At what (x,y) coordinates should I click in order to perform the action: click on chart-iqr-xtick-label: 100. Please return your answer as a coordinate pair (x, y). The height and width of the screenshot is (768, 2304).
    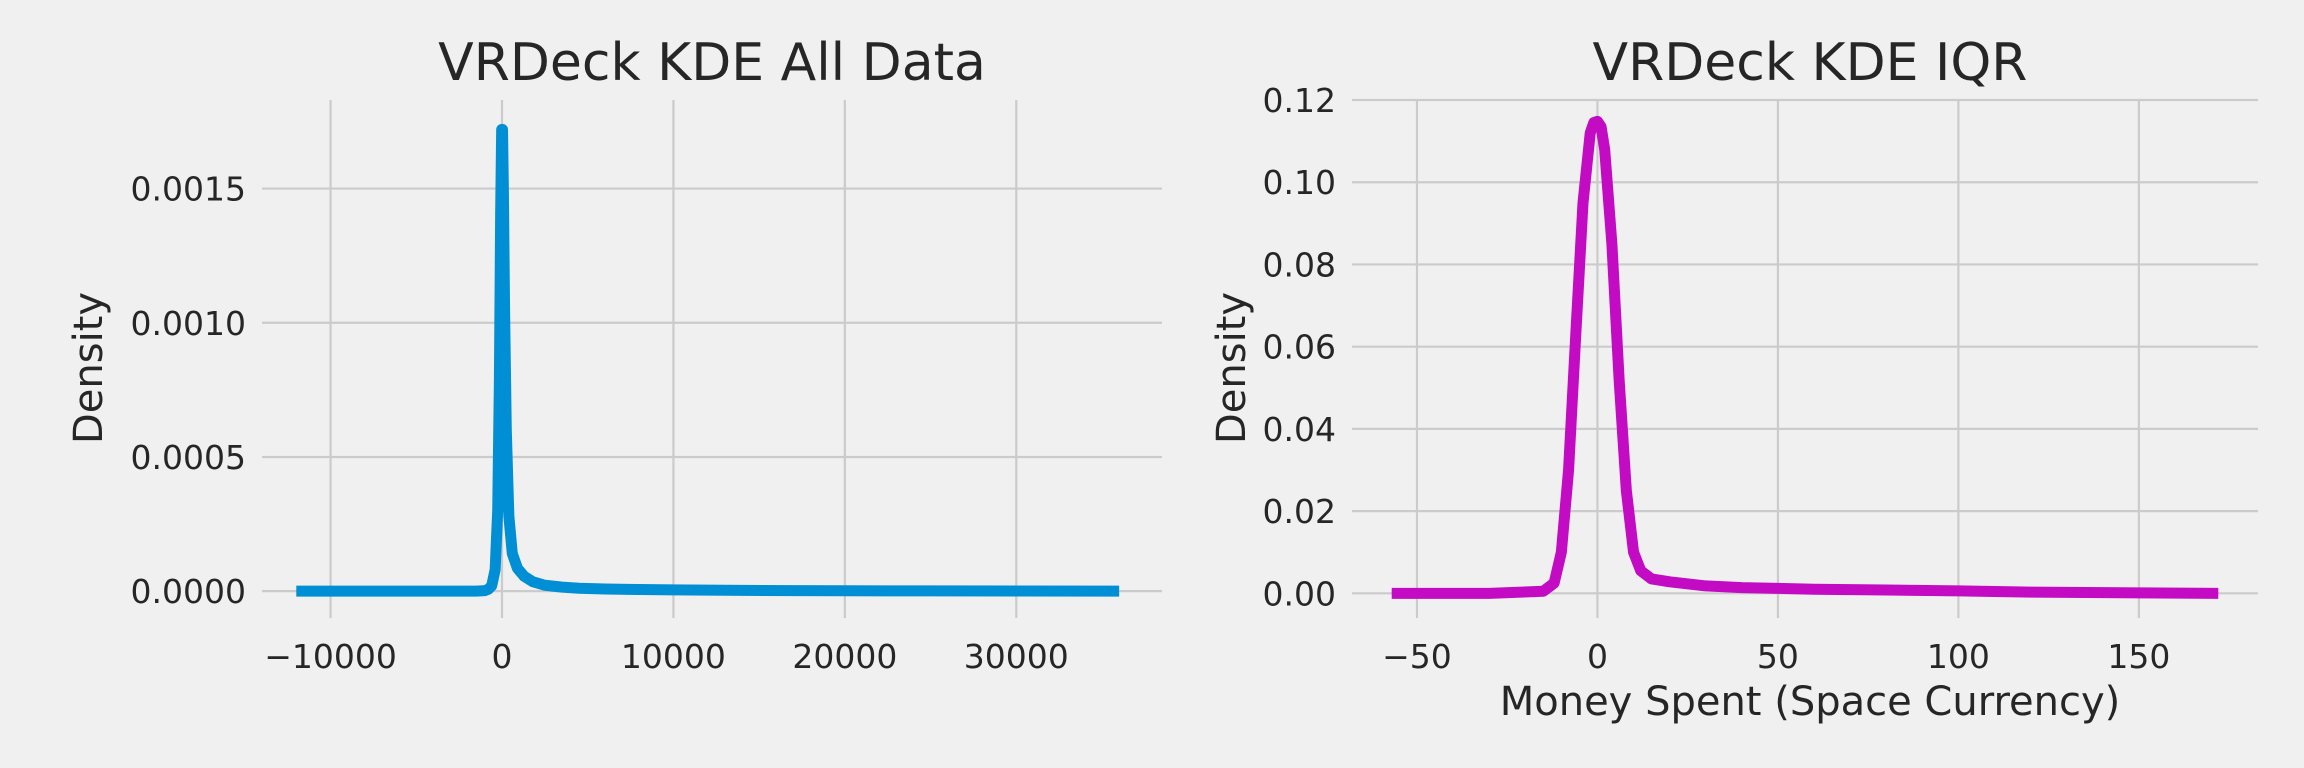
    Looking at the image, I should click on (1958, 656).